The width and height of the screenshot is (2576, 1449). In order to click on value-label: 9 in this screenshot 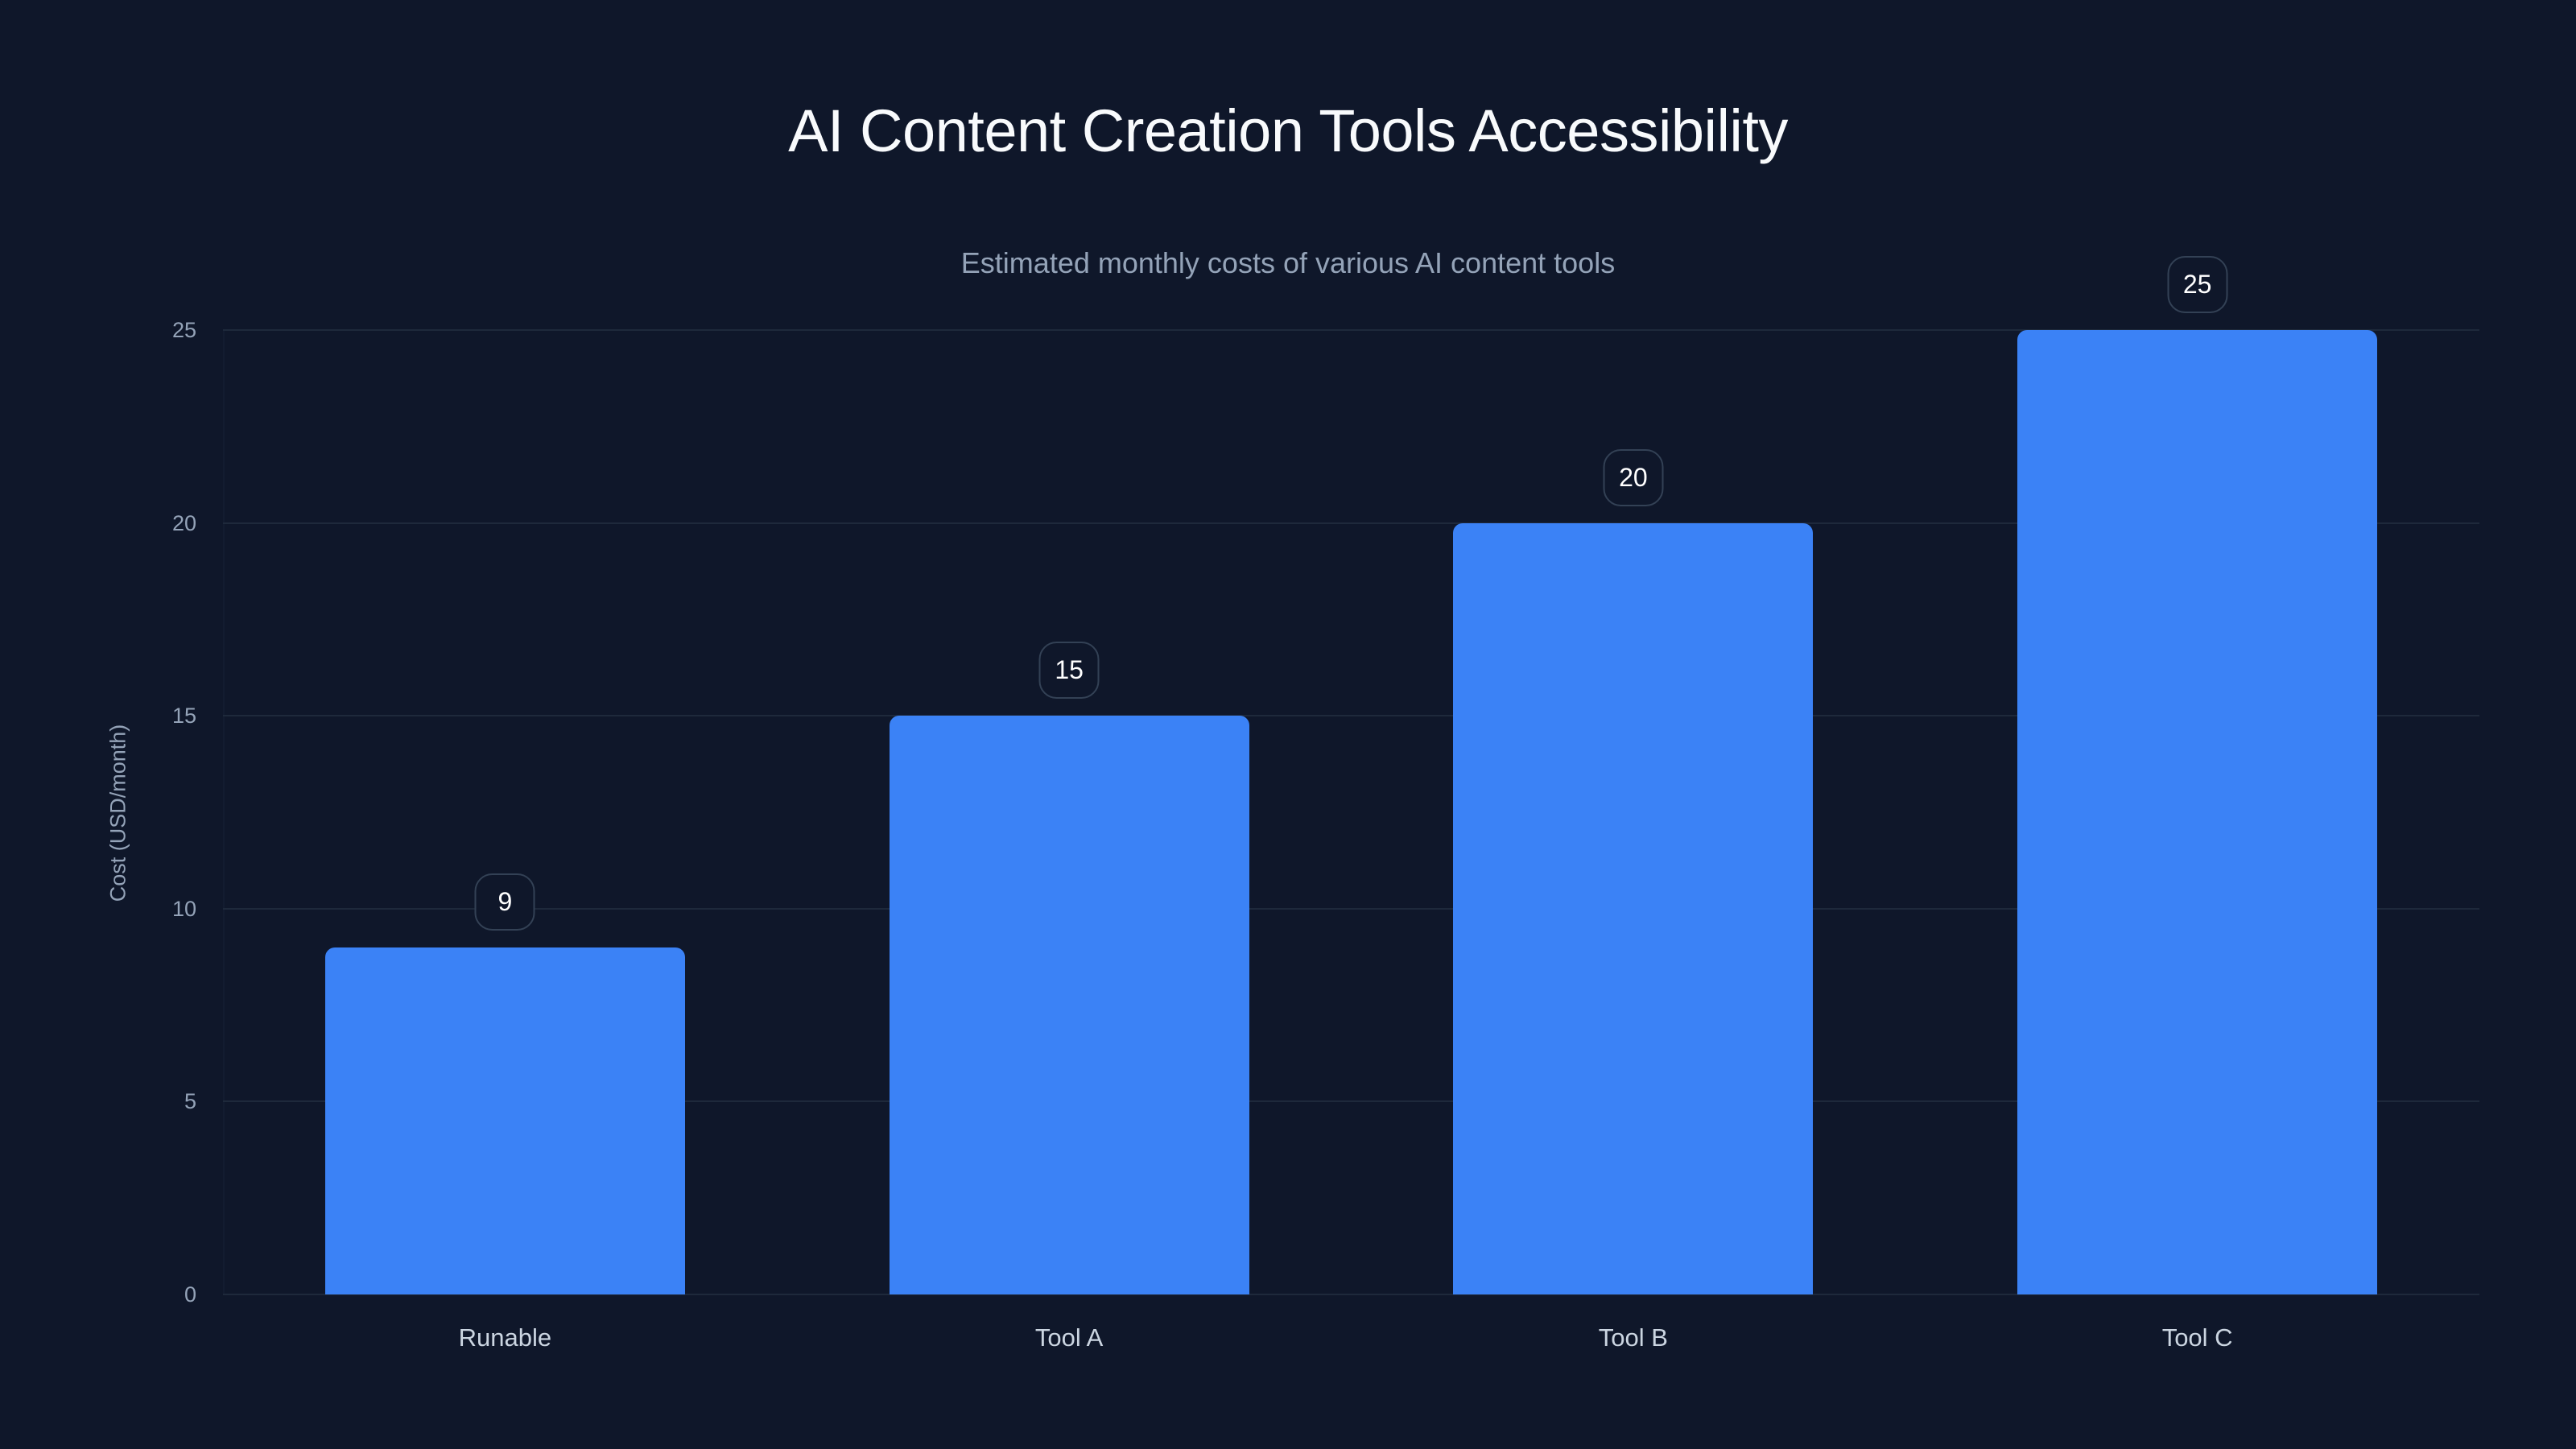, I will do `click(504, 902)`.